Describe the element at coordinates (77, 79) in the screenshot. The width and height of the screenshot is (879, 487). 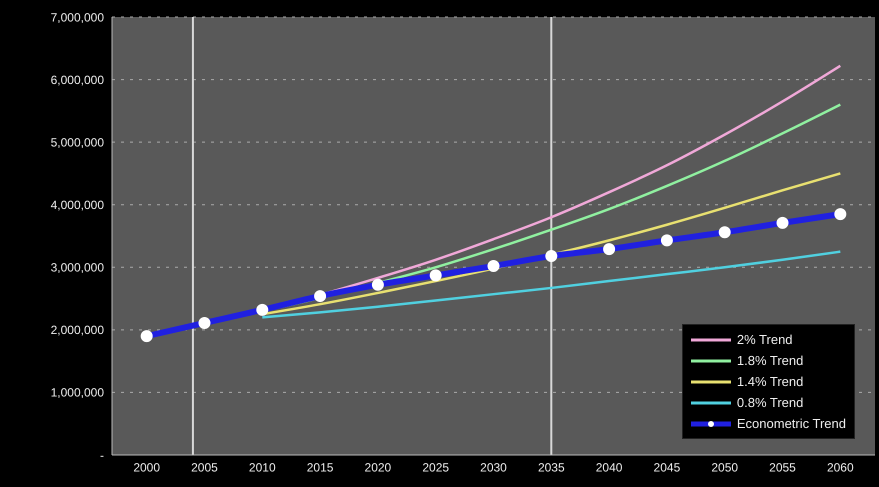
I see `y-tick-label: 6,000,000` at that location.